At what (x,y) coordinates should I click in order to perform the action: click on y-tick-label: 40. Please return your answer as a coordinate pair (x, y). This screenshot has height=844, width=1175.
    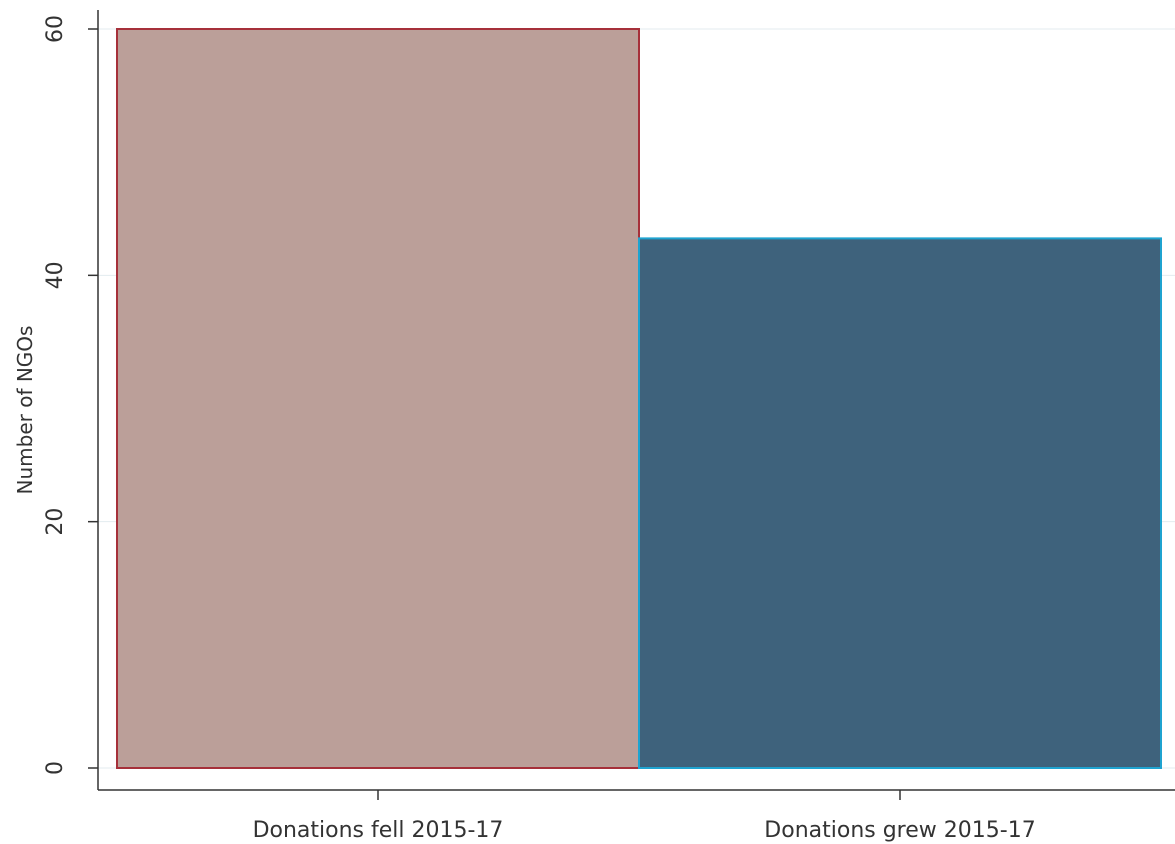
    Looking at the image, I should click on (55, 275).